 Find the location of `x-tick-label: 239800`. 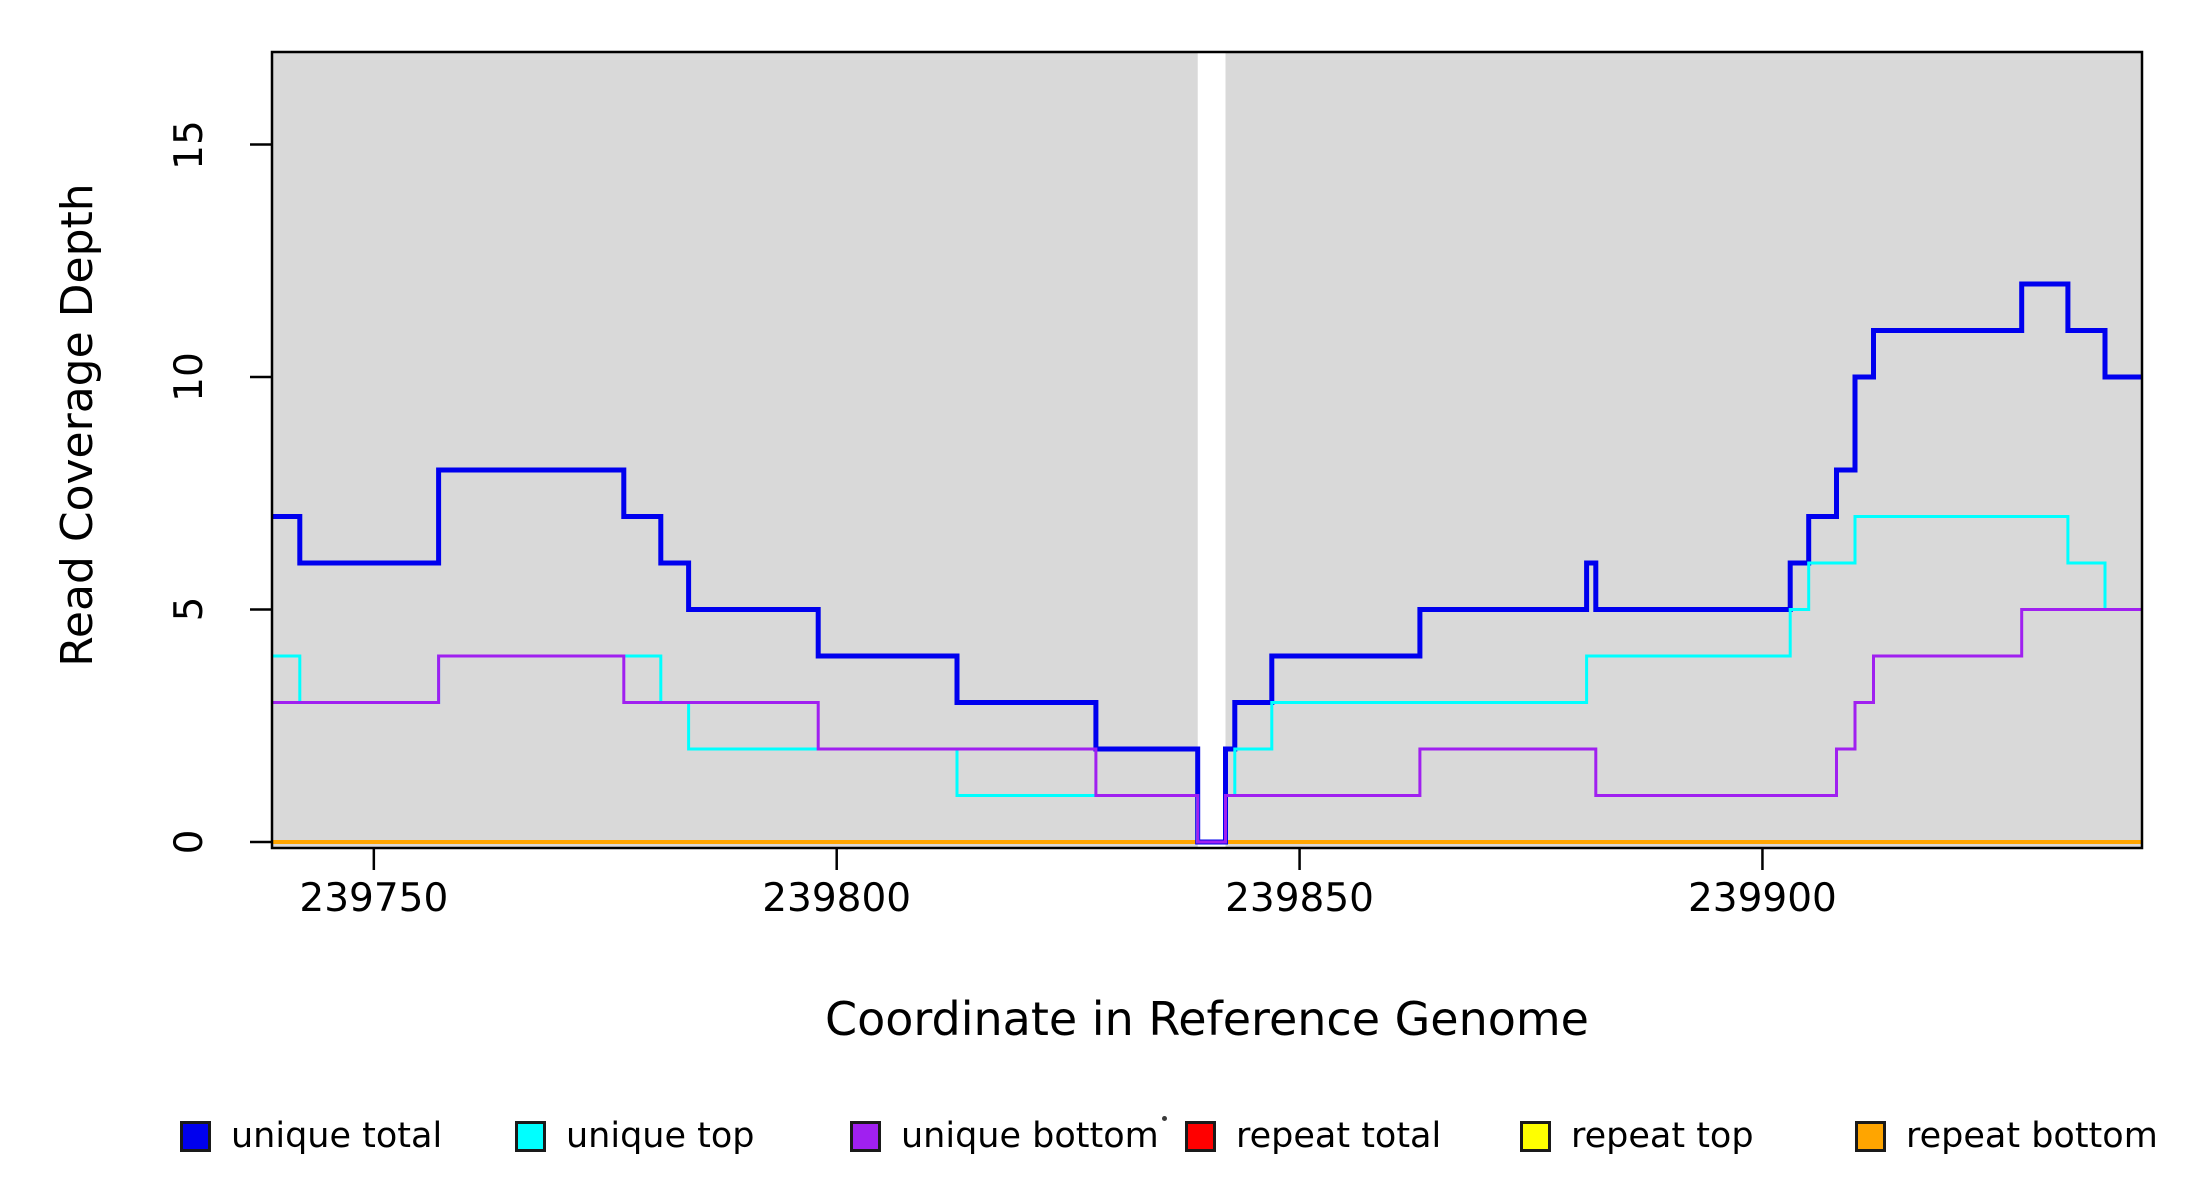

x-tick-label: 239800 is located at coordinates (837, 898).